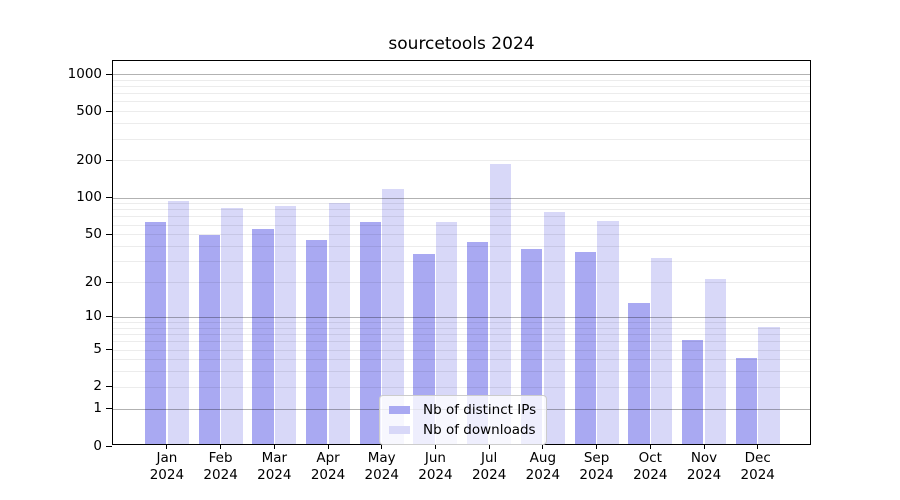  I want to click on bar-ips-mar, so click(263, 336).